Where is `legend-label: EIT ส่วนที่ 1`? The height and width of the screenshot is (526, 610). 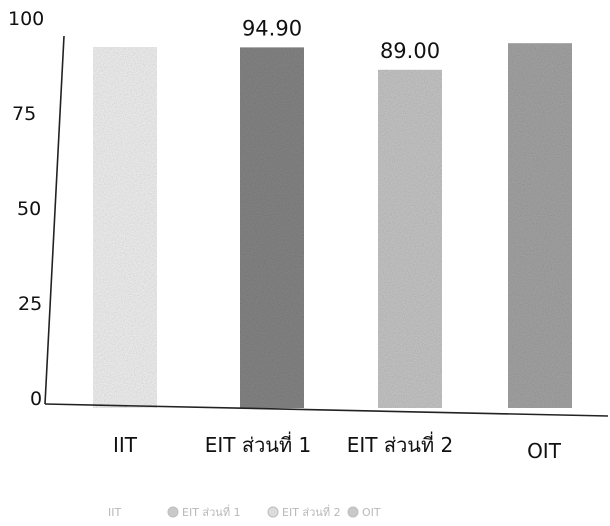
legend-label: EIT ส่วนที่ 1 is located at coordinates (211, 511).